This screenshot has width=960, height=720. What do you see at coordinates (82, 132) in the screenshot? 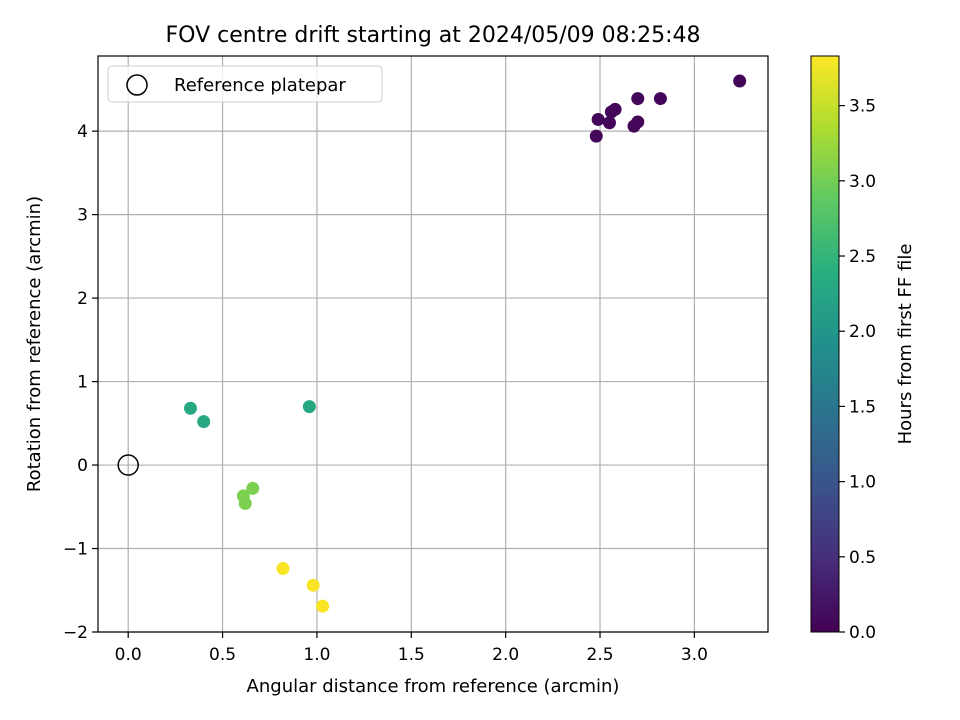
I see `y-tick-label: 4` at bounding box center [82, 132].